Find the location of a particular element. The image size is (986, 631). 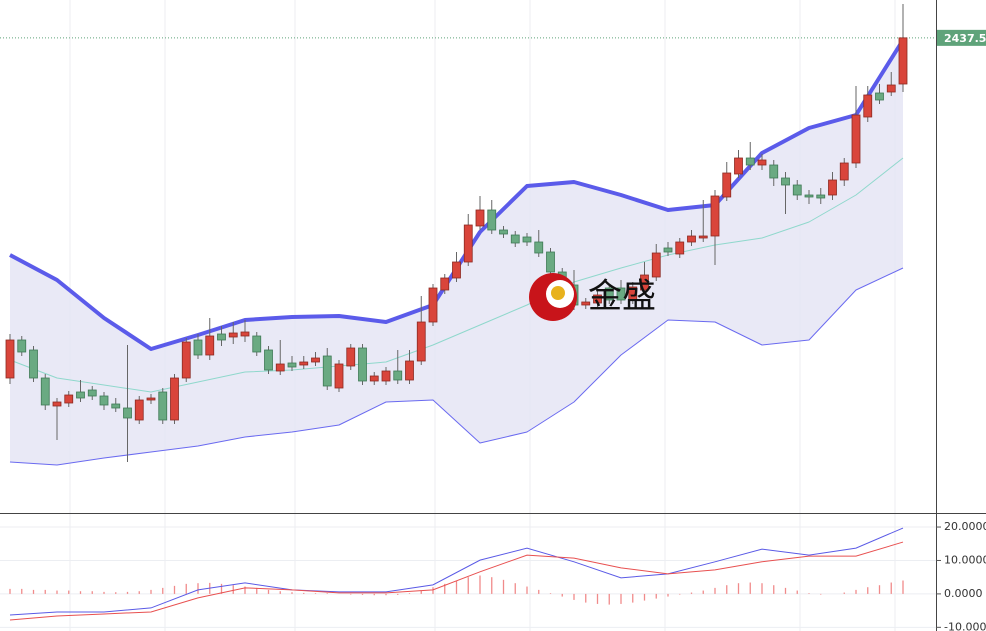

logo-text: 金盛 is located at coordinates (622, 297).